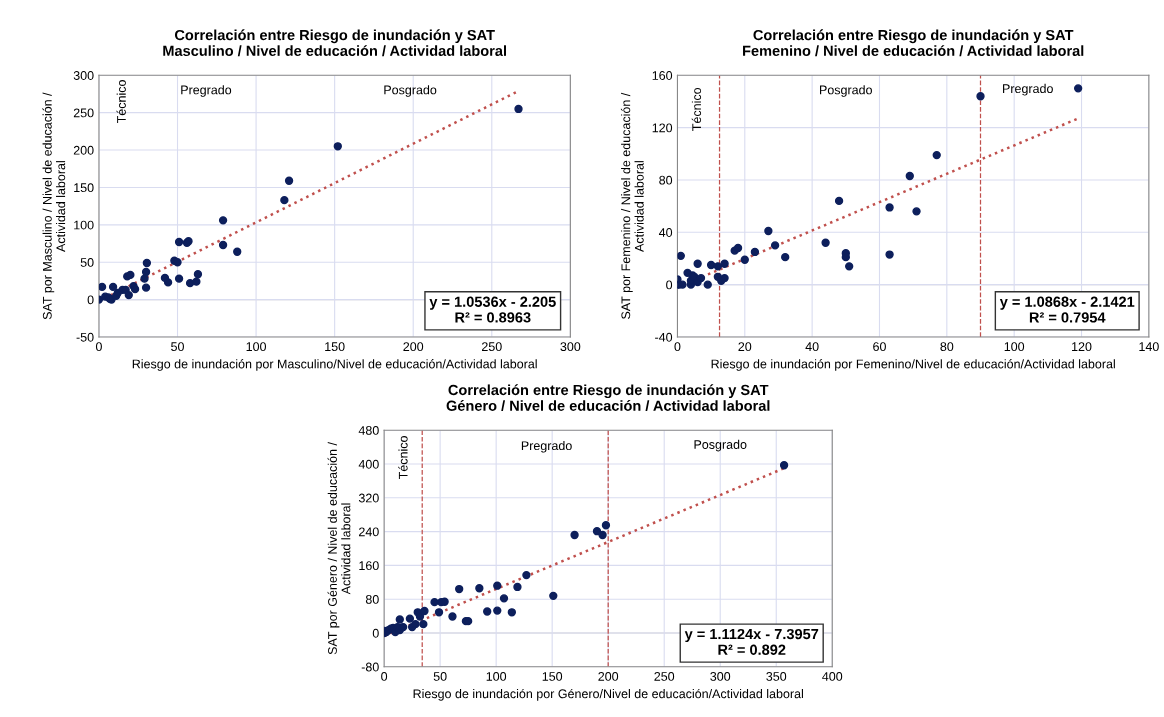  I want to click on y-tick-label: -50, so click(85, 337).